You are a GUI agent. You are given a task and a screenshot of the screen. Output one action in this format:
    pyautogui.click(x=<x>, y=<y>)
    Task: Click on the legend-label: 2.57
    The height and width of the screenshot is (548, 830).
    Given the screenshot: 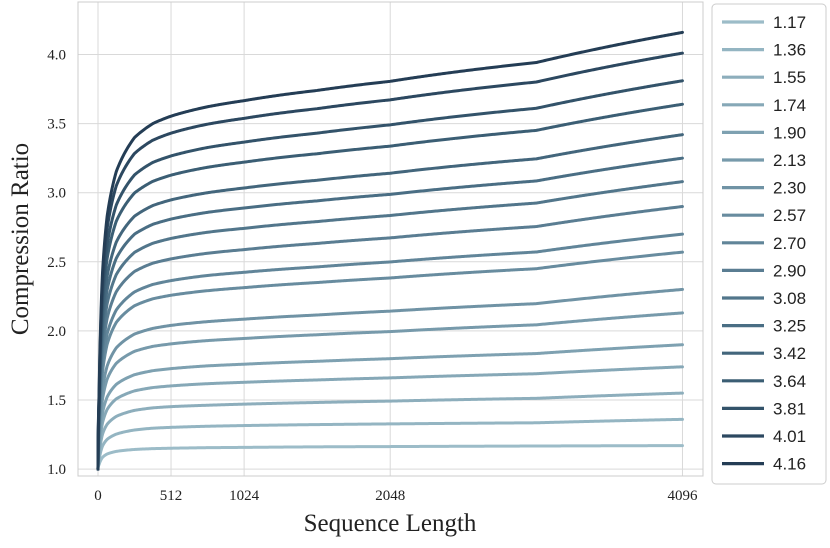 What is the action you would take?
    pyautogui.click(x=789, y=215)
    